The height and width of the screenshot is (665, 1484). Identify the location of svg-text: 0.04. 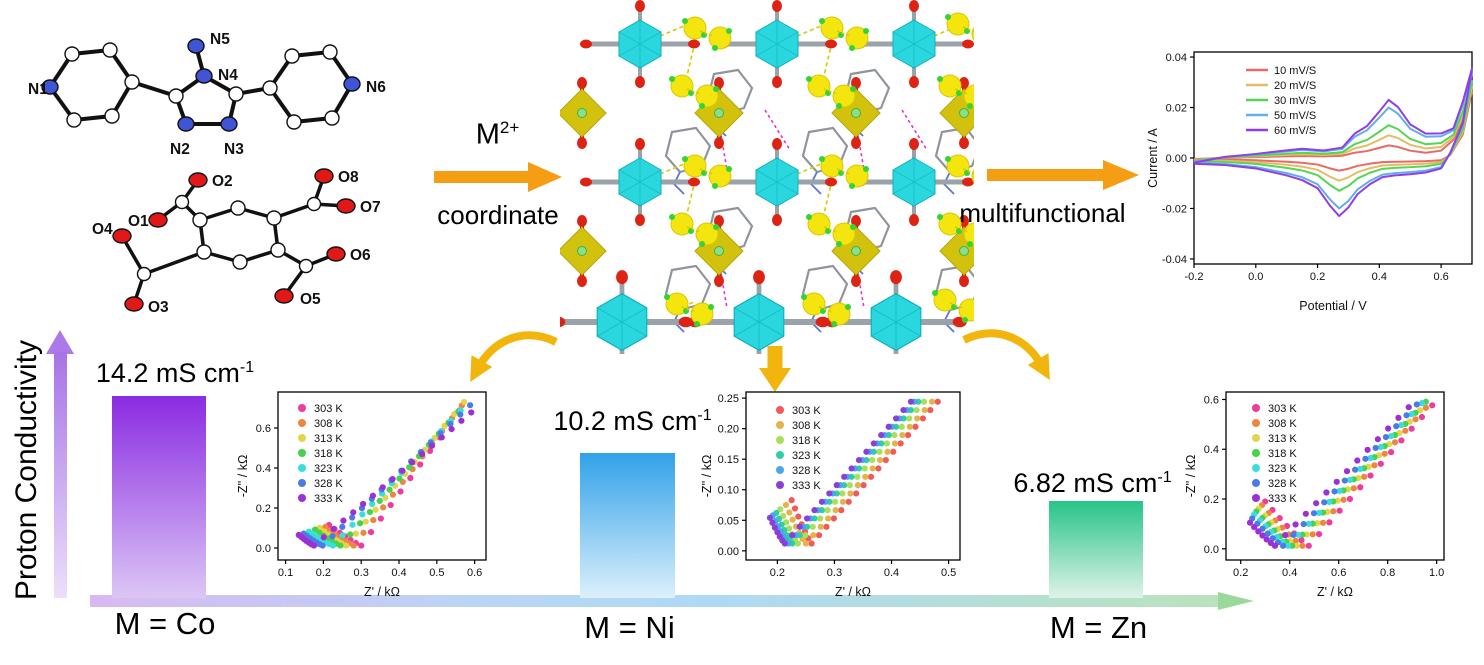
(1176, 58).